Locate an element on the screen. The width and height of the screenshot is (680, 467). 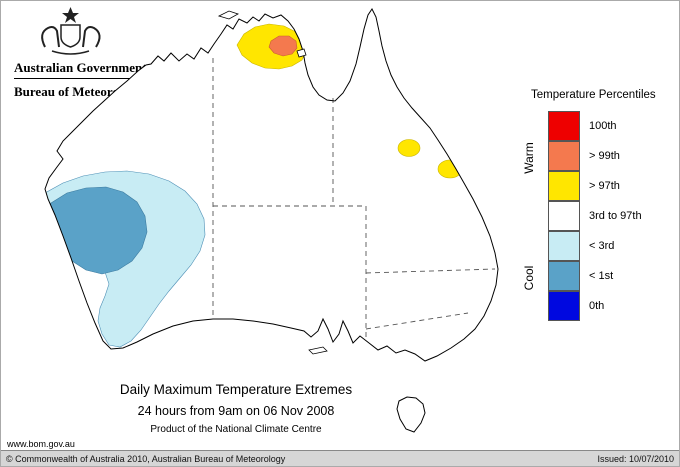
issued-date: Issued: 10/07/2010 is located at coordinates (635, 458).